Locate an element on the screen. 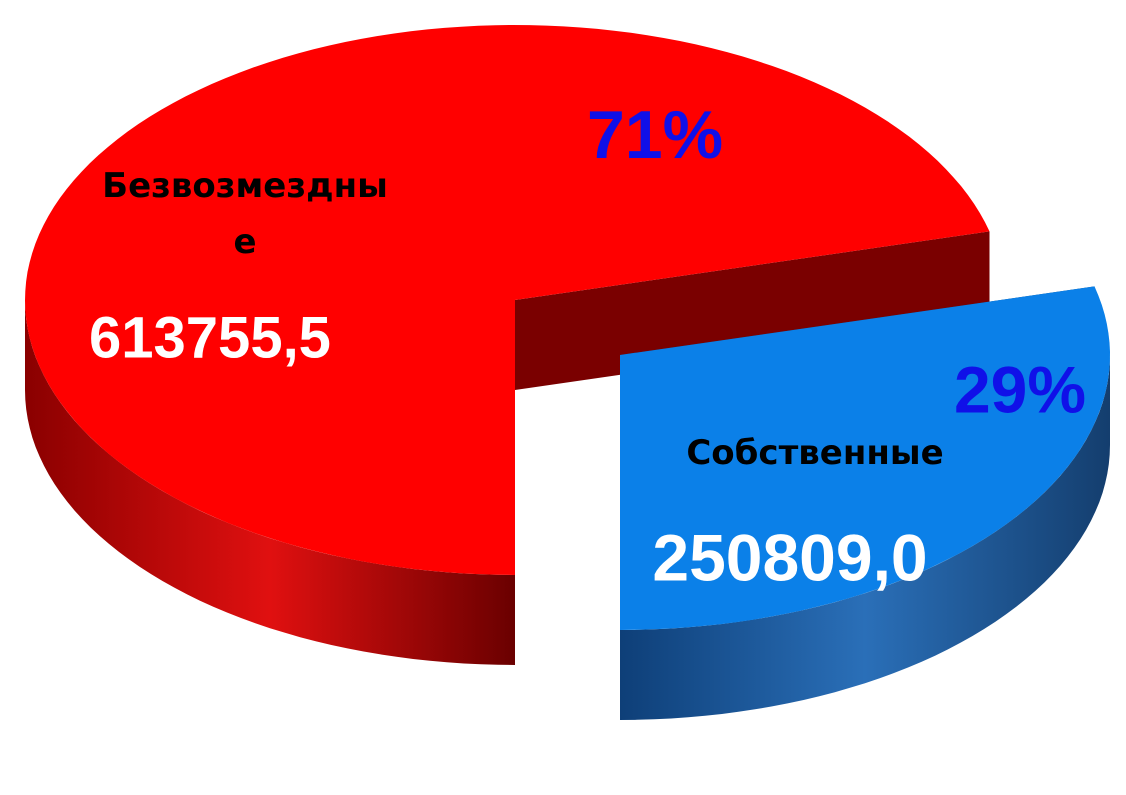 The image size is (1126, 795). percent-label: 71% is located at coordinates (655, 135).